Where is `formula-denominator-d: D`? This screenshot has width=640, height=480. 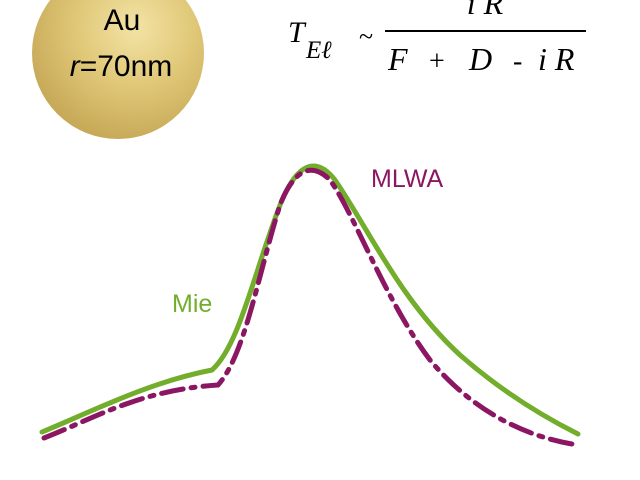 formula-denominator-d: D is located at coordinates (480, 59).